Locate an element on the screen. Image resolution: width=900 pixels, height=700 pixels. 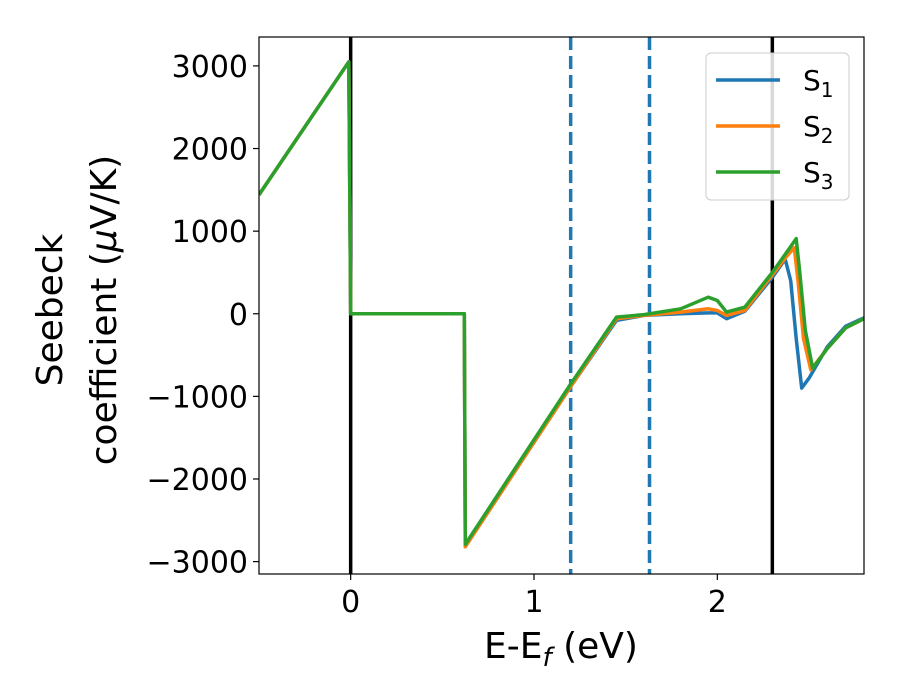
y-tick-label: −1000 is located at coordinates (197, 397).